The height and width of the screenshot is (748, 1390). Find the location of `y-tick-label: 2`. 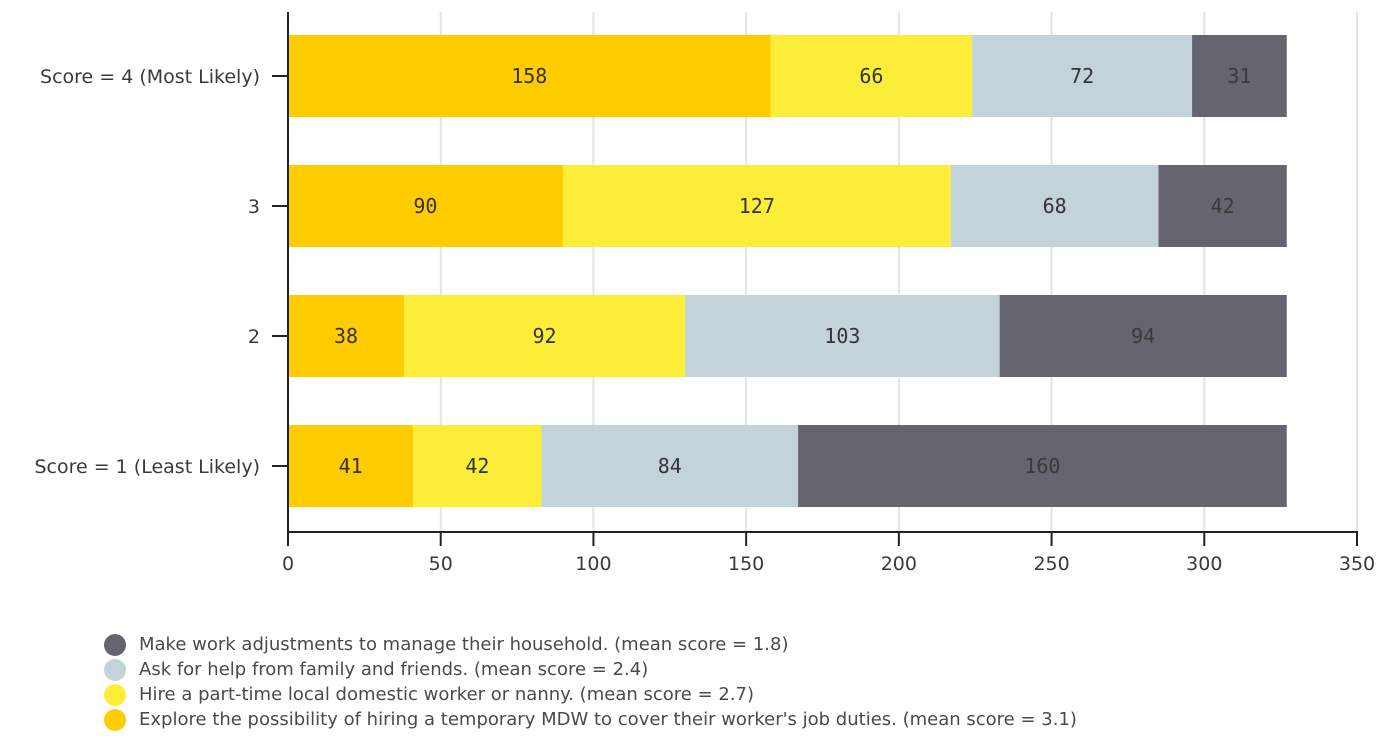

y-tick-label: 2 is located at coordinates (254, 337).